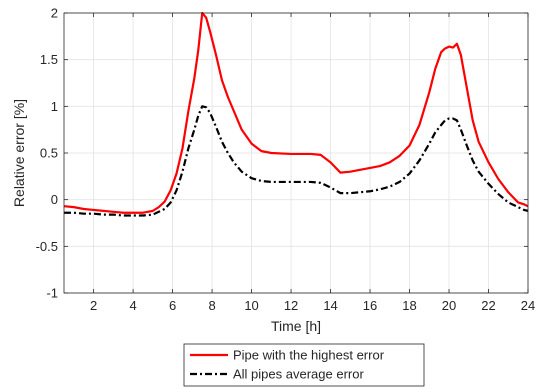 Image resolution: width=536 pixels, height=389 pixels. Describe the element at coordinates (19, 153) in the screenshot. I see `y-axis-label: Relative error [%]` at that location.